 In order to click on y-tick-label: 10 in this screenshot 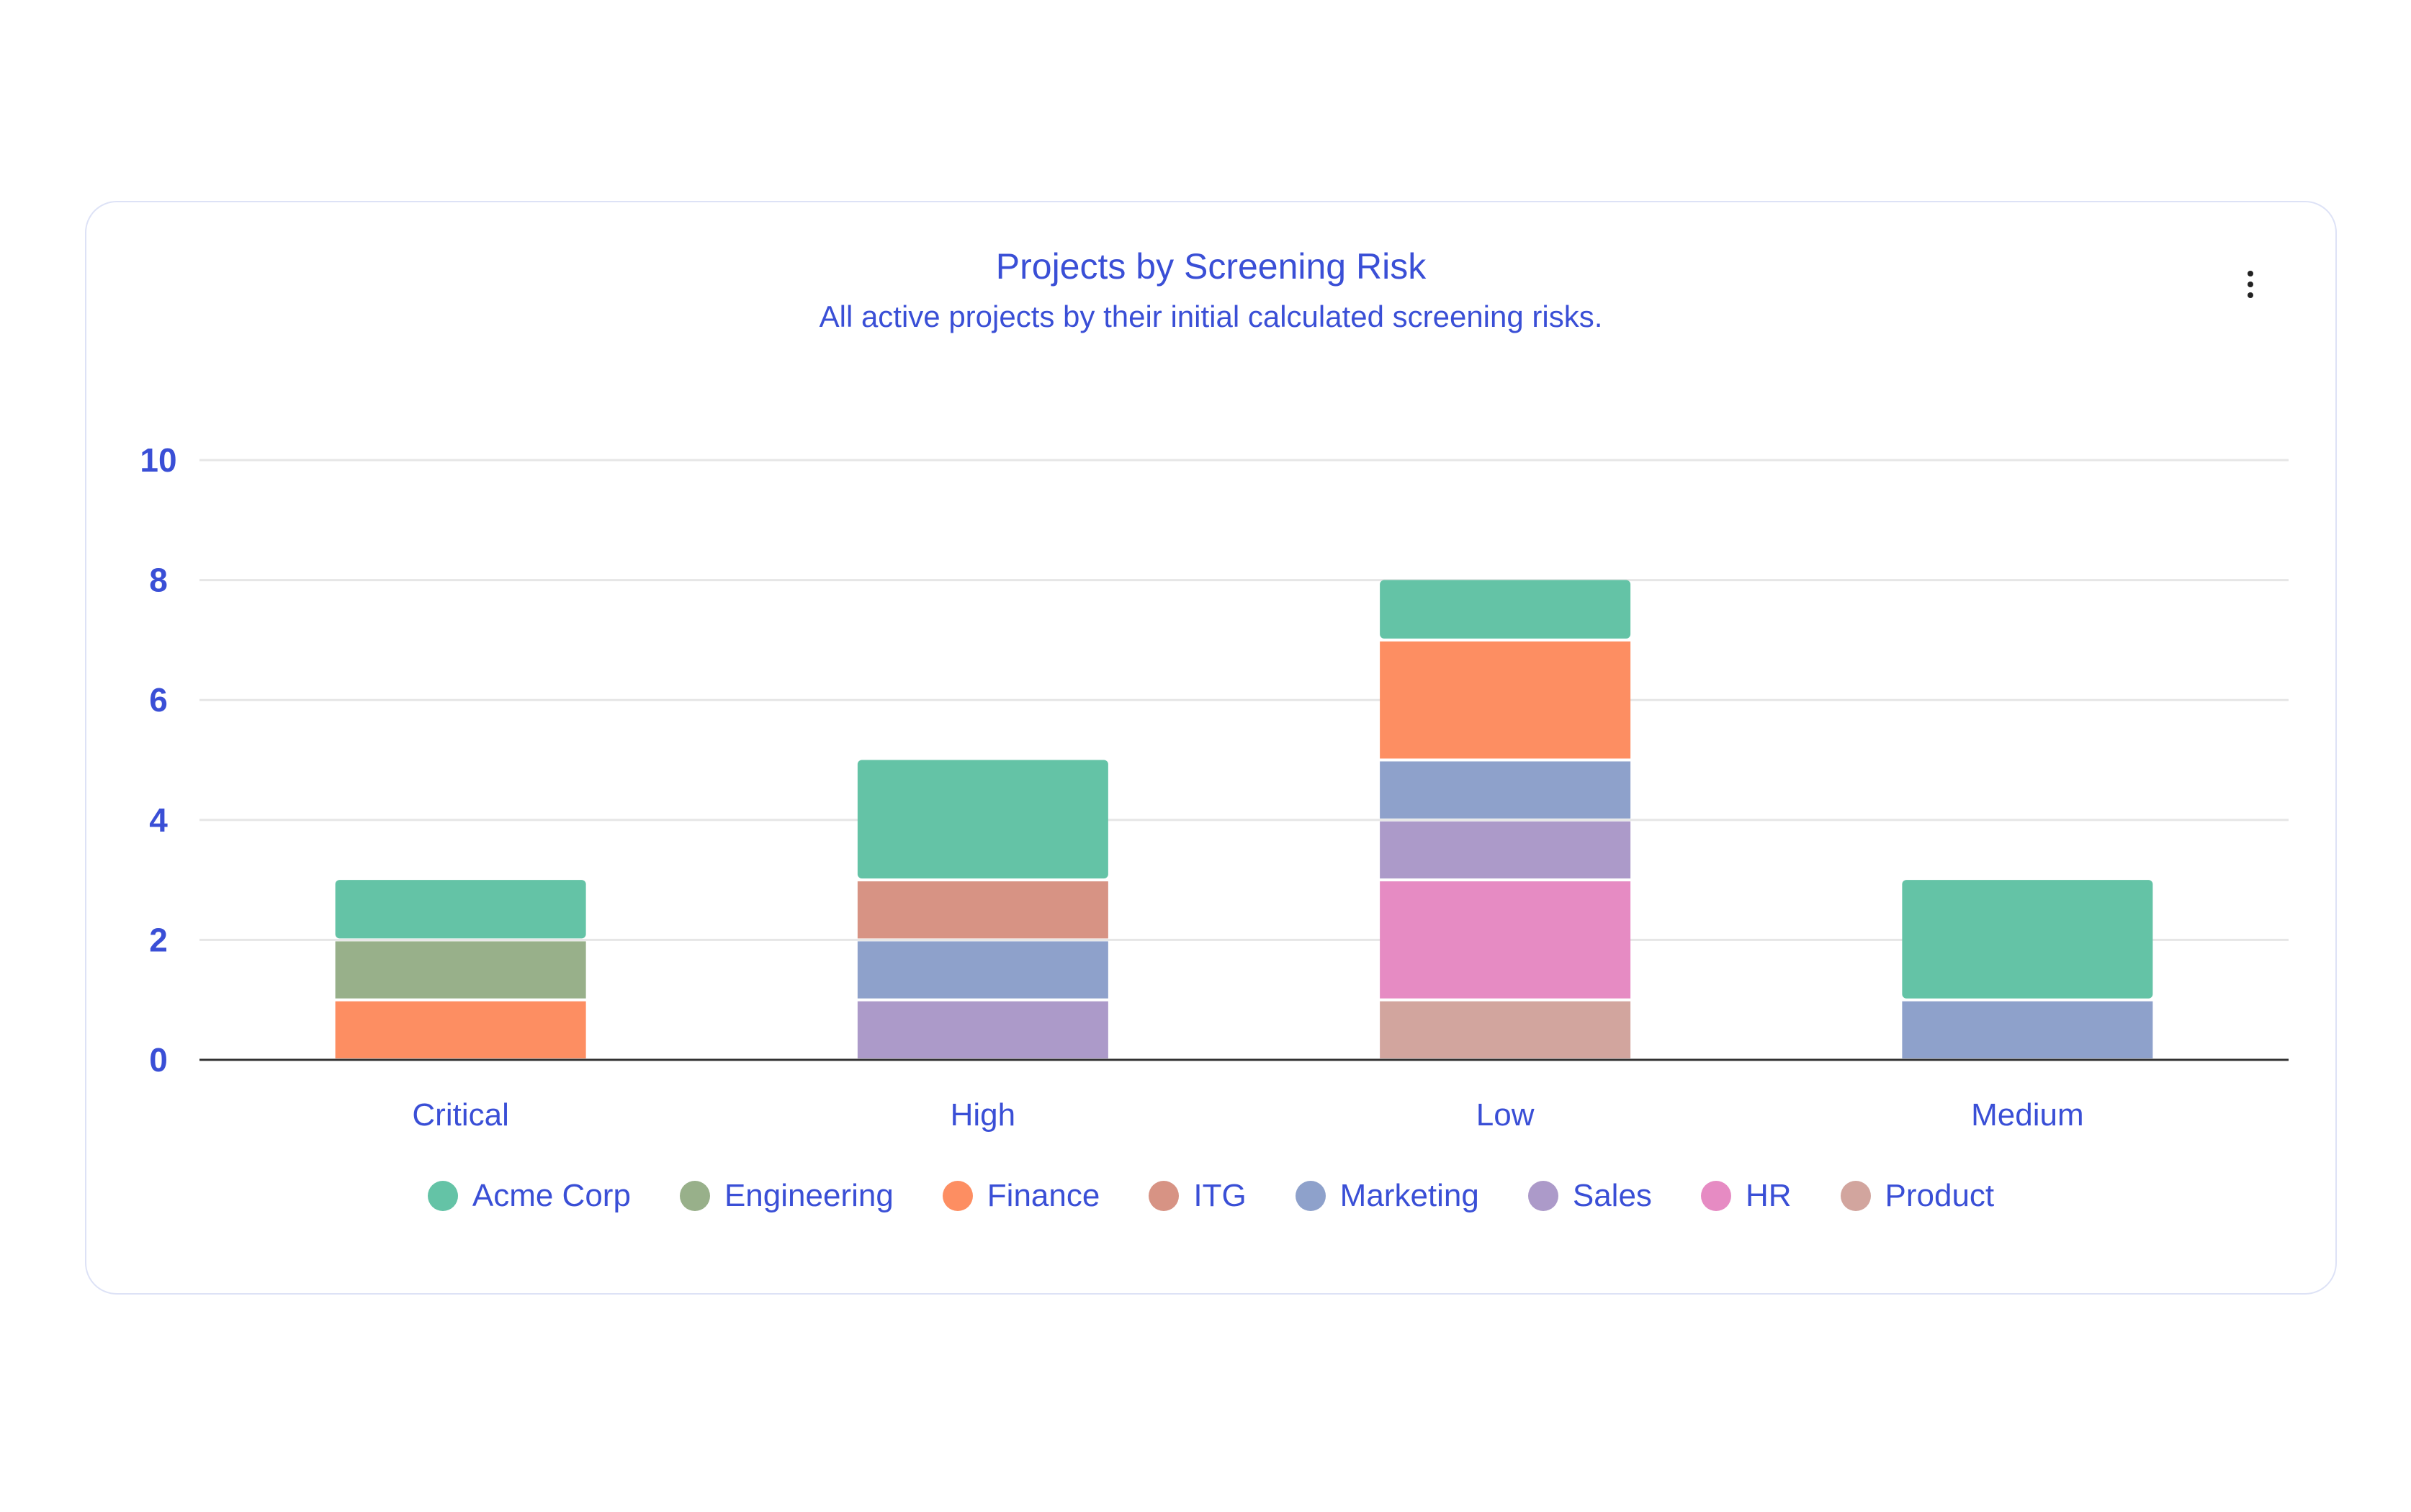, I will do `click(158, 460)`.